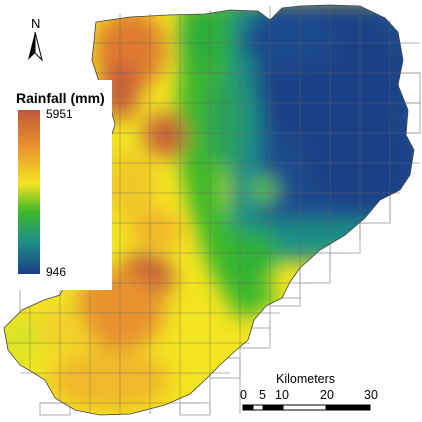 The width and height of the screenshot is (422, 422). What do you see at coordinates (243, 395) in the screenshot?
I see `scale-tick-0: 0` at bounding box center [243, 395].